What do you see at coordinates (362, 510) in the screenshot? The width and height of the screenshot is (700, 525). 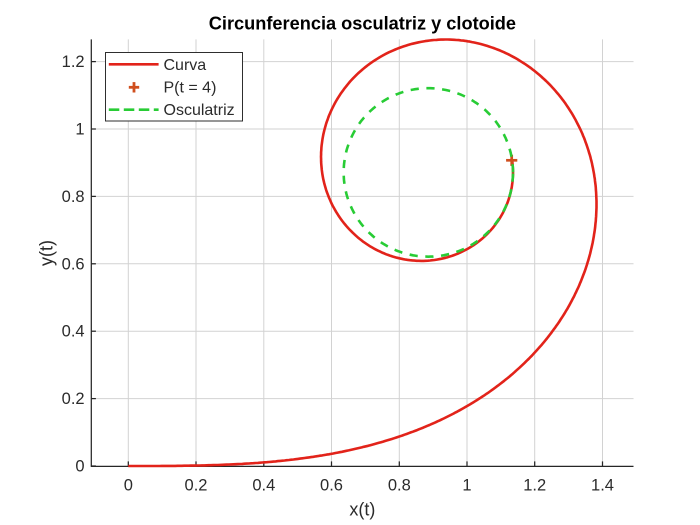 I see `svg-text: x(t)` at bounding box center [362, 510].